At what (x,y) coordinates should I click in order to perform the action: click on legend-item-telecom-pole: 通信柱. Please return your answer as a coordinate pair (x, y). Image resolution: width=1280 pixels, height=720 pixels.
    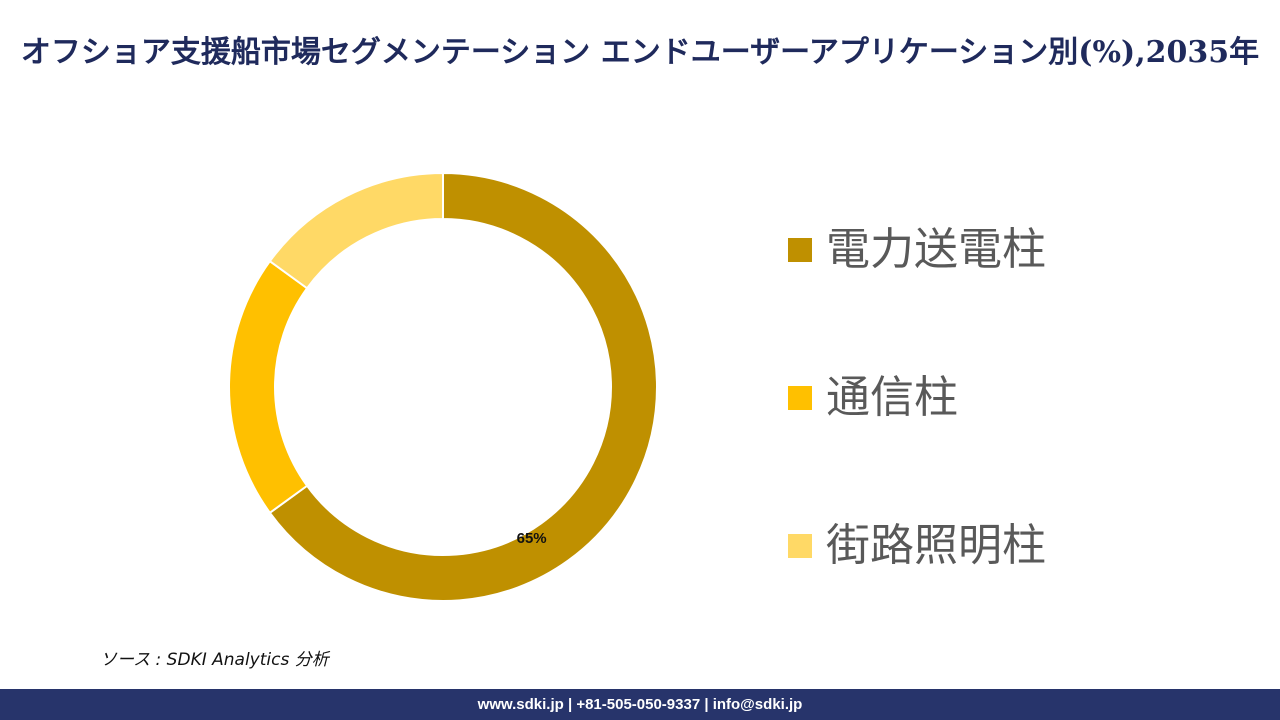
    Looking at the image, I should click on (873, 398).